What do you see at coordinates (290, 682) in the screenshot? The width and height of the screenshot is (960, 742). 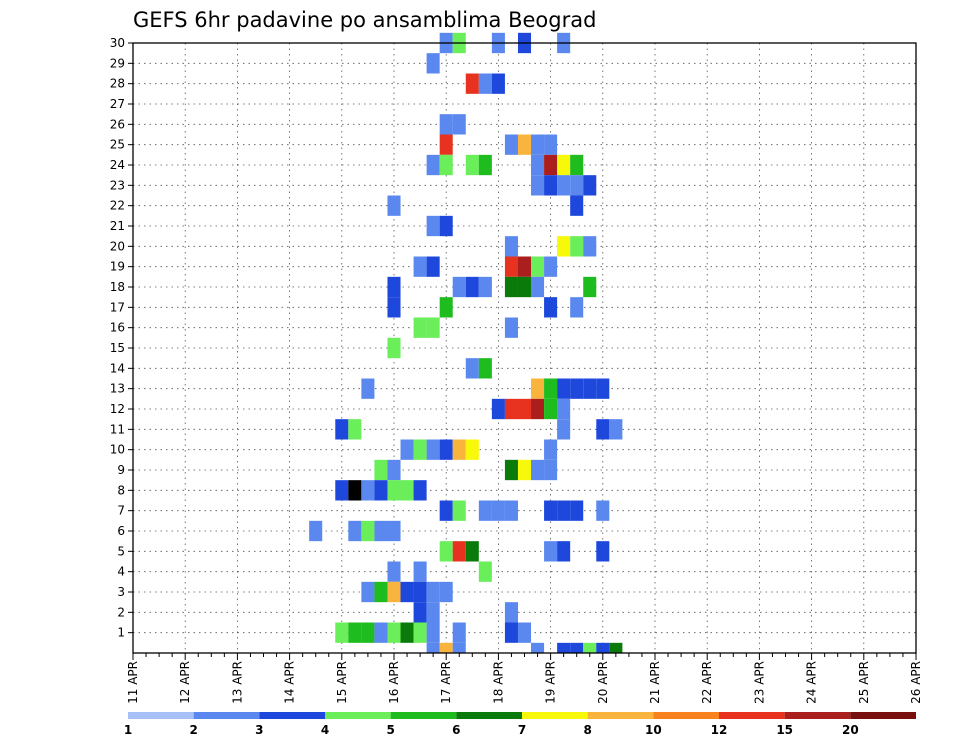 I see `x-tick-label: 14 APR` at bounding box center [290, 682].